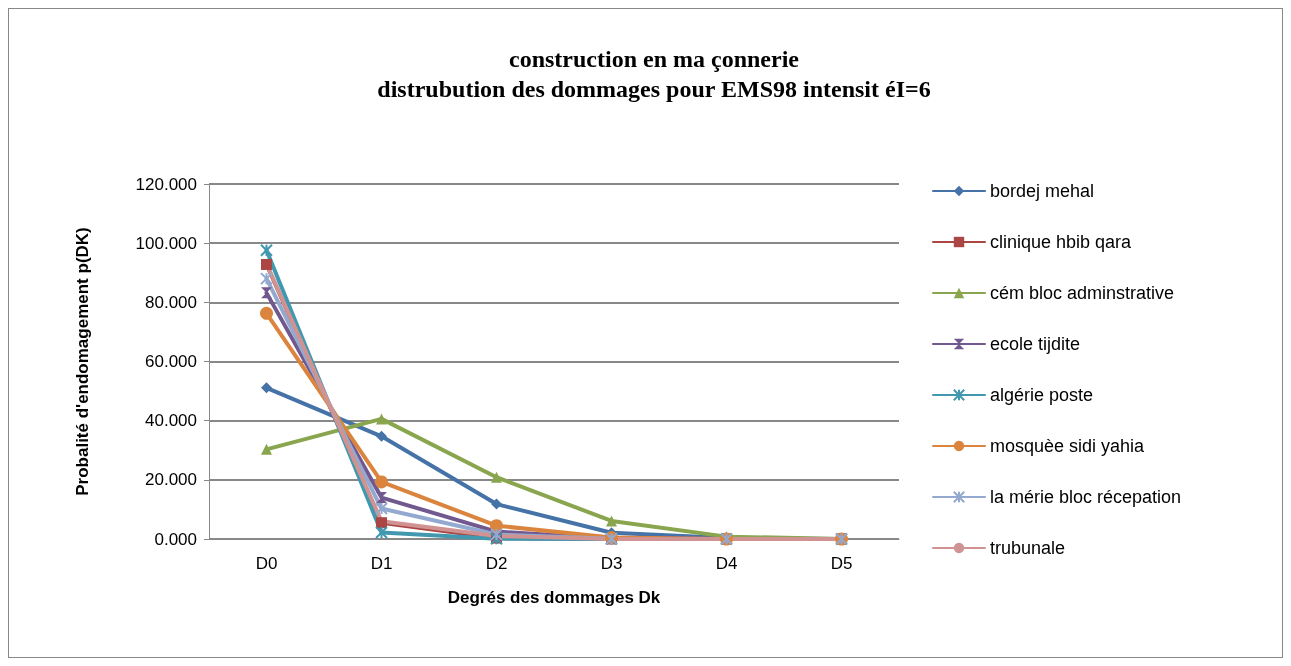 The width and height of the screenshot is (1291, 666). What do you see at coordinates (1028, 548) in the screenshot?
I see `legend-label: trubunale` at bounding box center [1028, 548].